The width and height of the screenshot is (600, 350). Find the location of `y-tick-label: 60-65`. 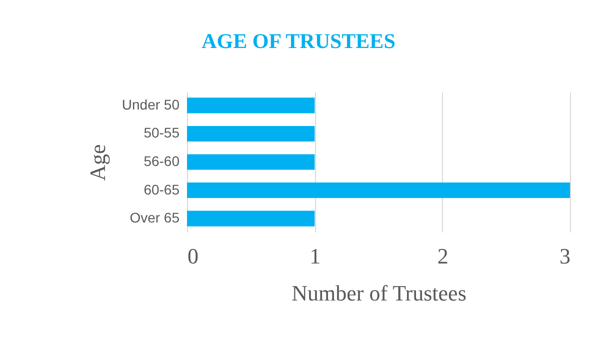

y-tick-label: 60-65 is located at coordinates (162, 189).